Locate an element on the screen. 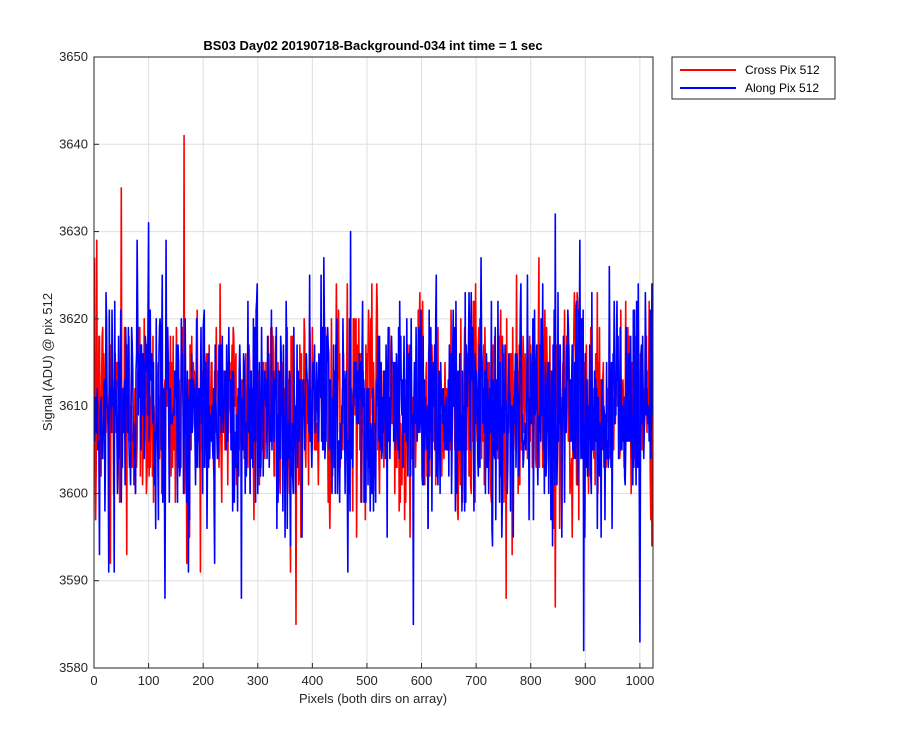 The image size is (900, 750). x-tick-label: 800 is located at coordinates (531, 680).